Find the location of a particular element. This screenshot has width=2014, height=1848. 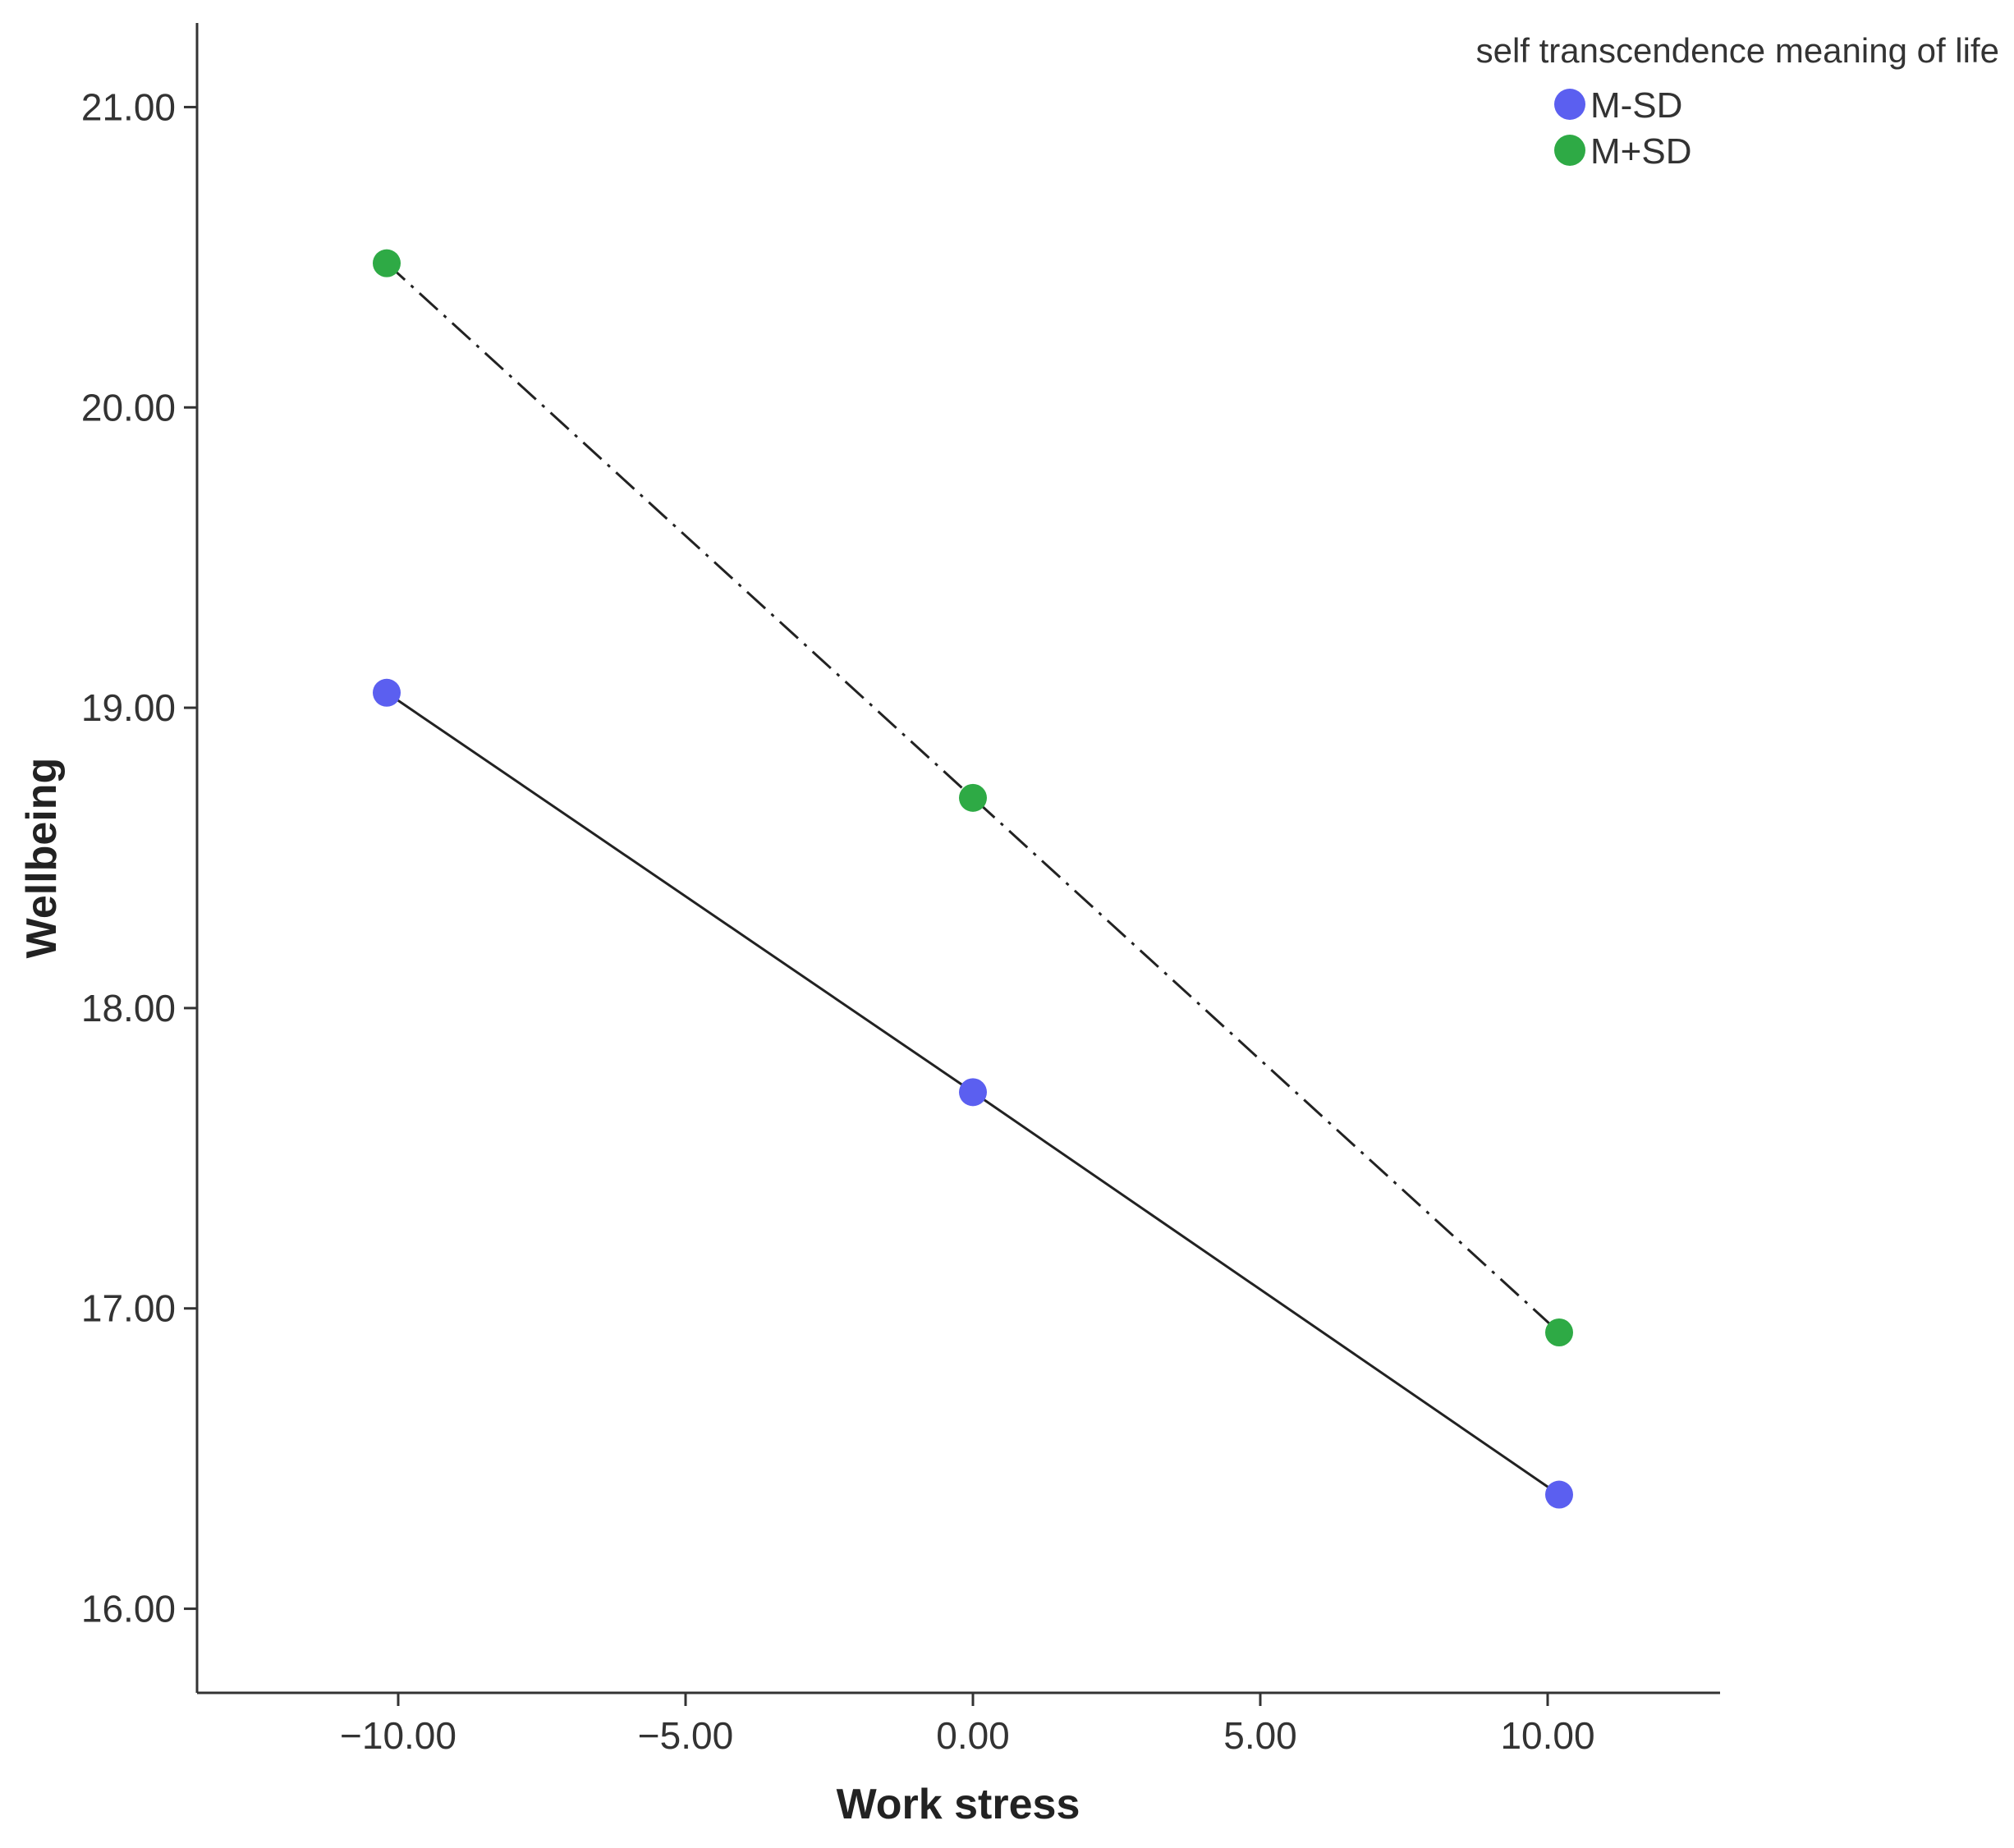

x-tick-label: 10.00 is located at coordinates (1547, 1735).